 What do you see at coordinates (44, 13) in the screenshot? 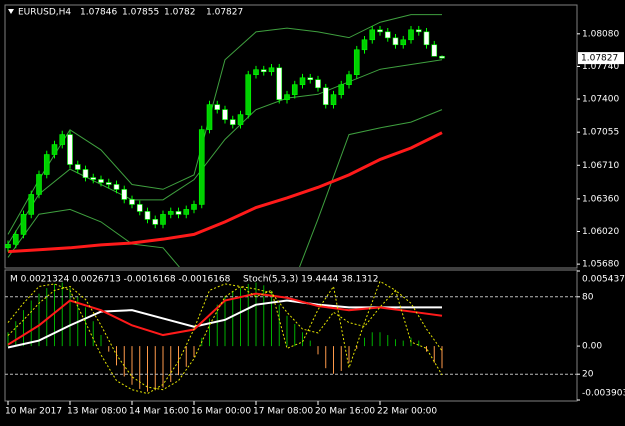
I see `symbol-title: EURUSD,H4` at bounding box center [44, 13].